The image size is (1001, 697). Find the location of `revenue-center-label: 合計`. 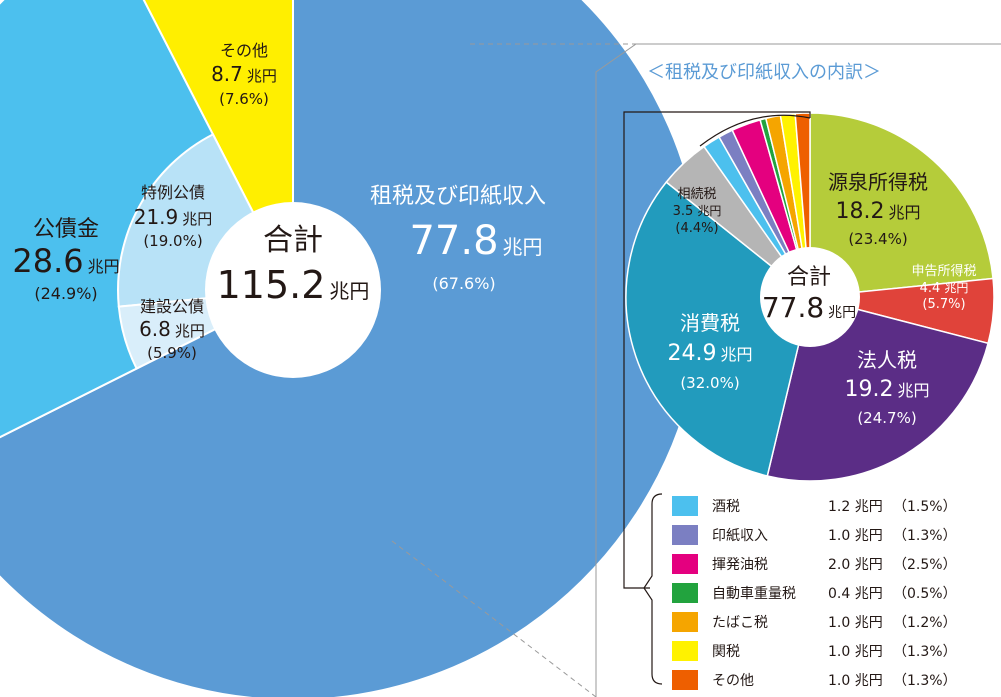

revenue-center-label: 合計 is located at coordinates (293, 240).